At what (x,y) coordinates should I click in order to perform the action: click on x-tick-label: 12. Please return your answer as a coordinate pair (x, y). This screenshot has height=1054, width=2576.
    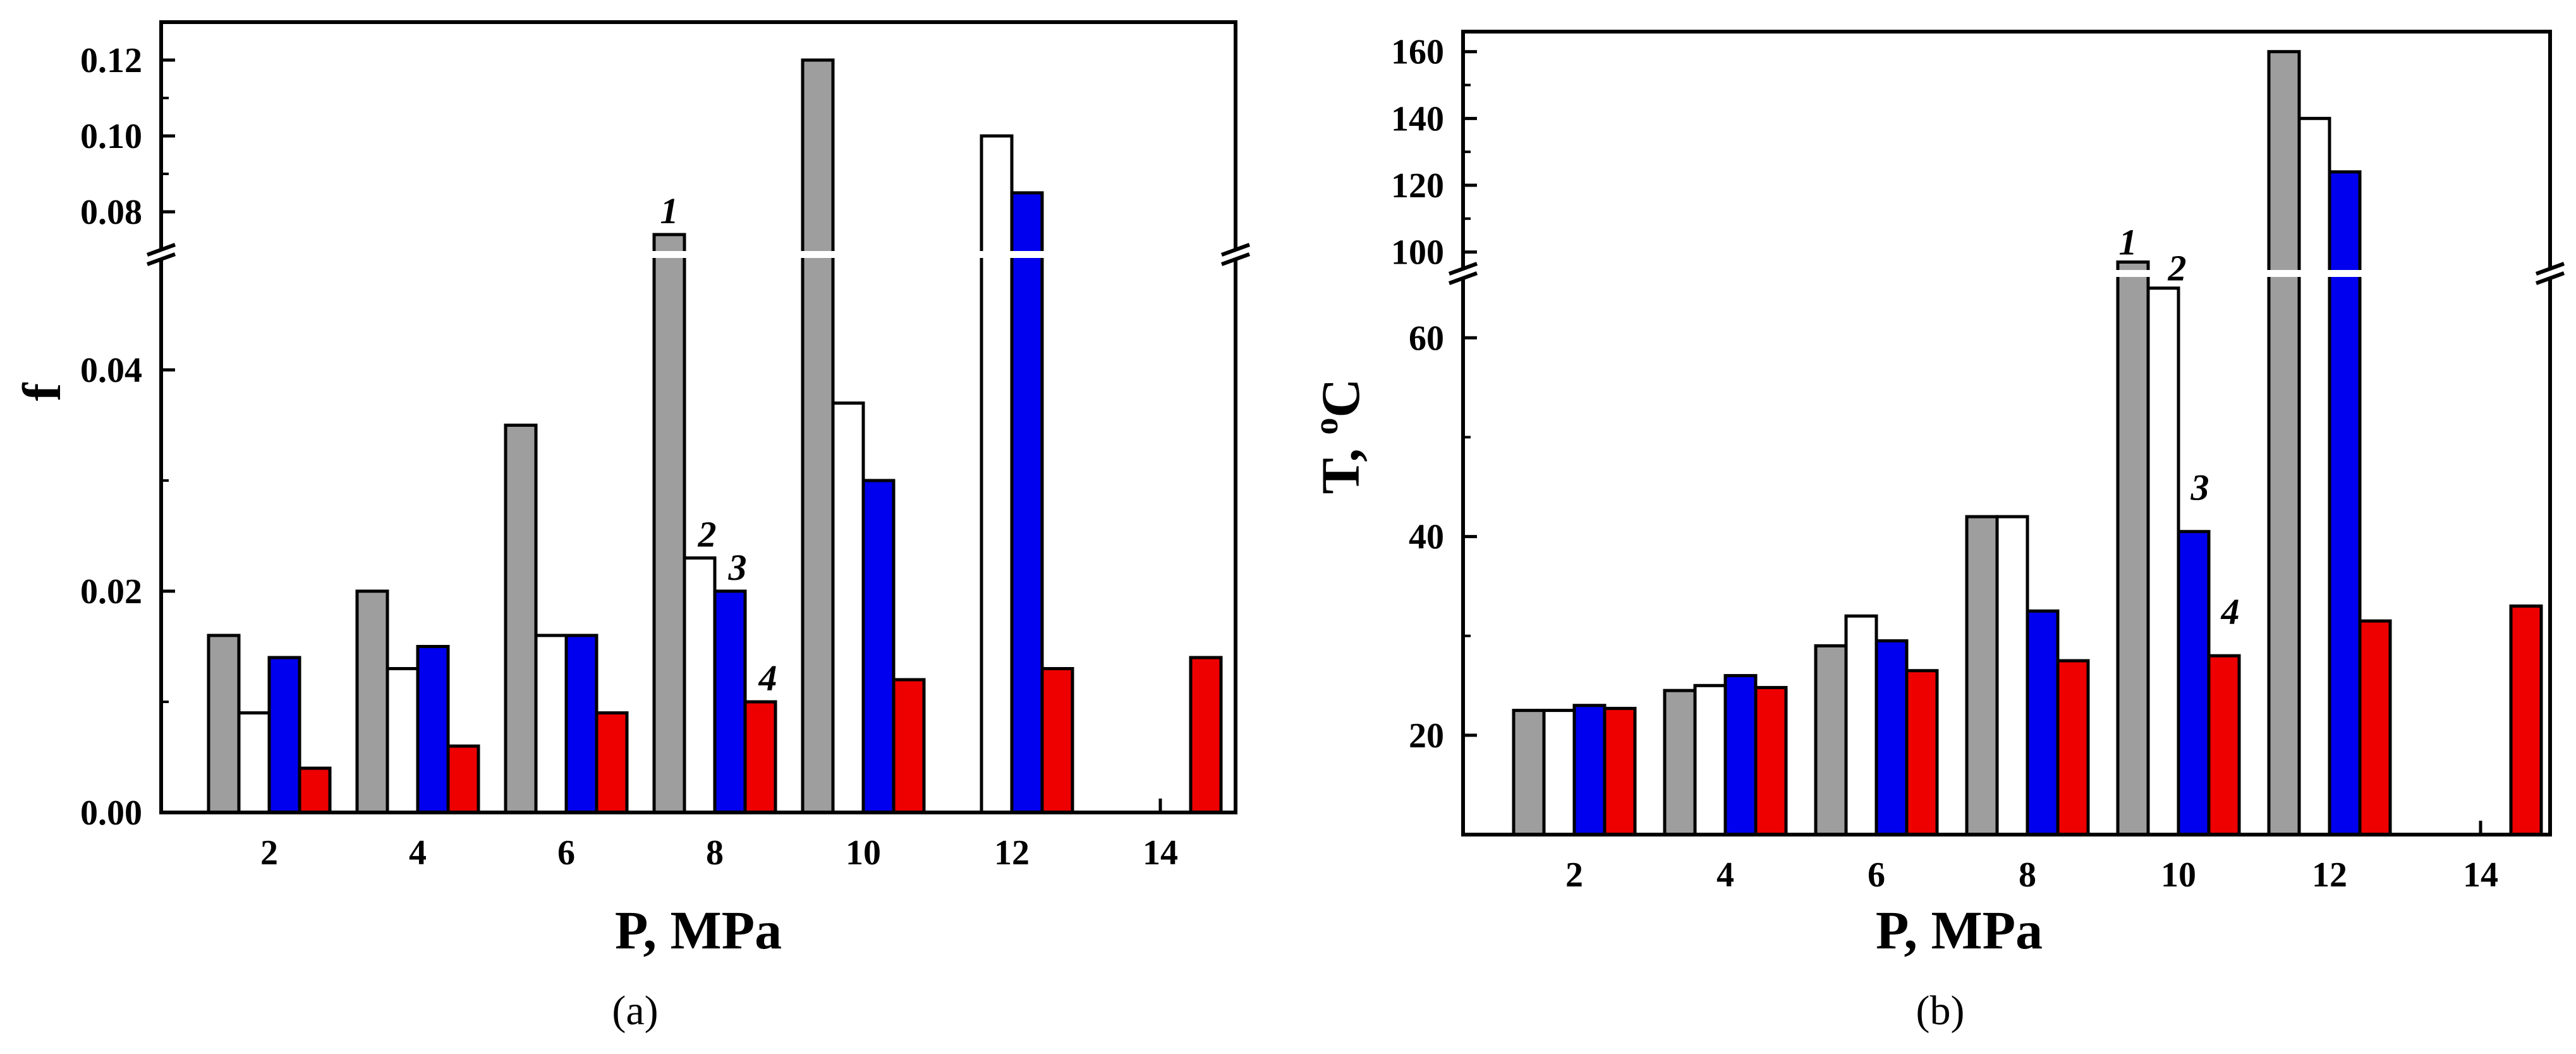
    Looking at the image, I should click on (2329, 875).